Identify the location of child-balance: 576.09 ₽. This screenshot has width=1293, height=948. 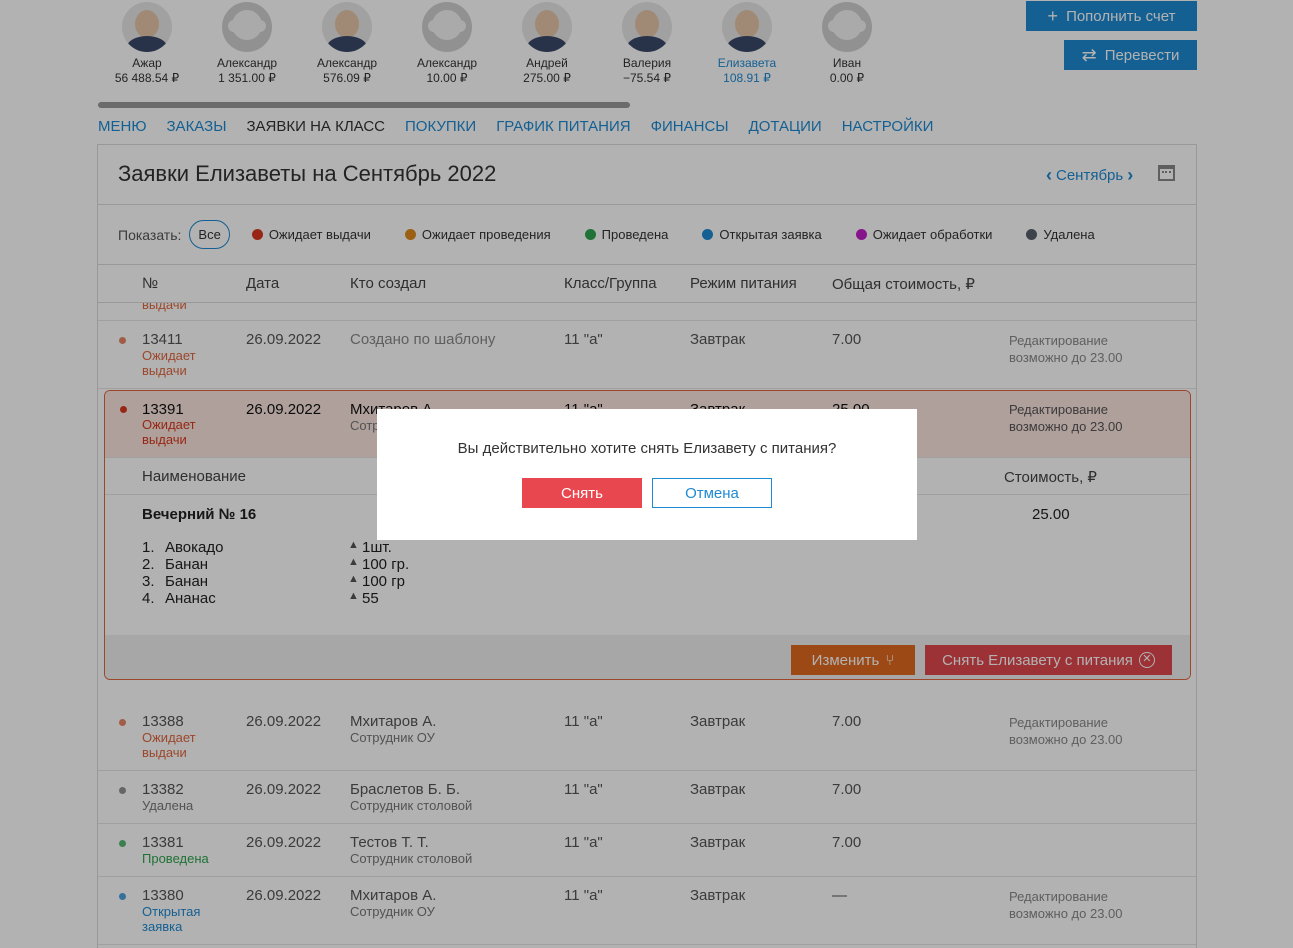
(347, 78).